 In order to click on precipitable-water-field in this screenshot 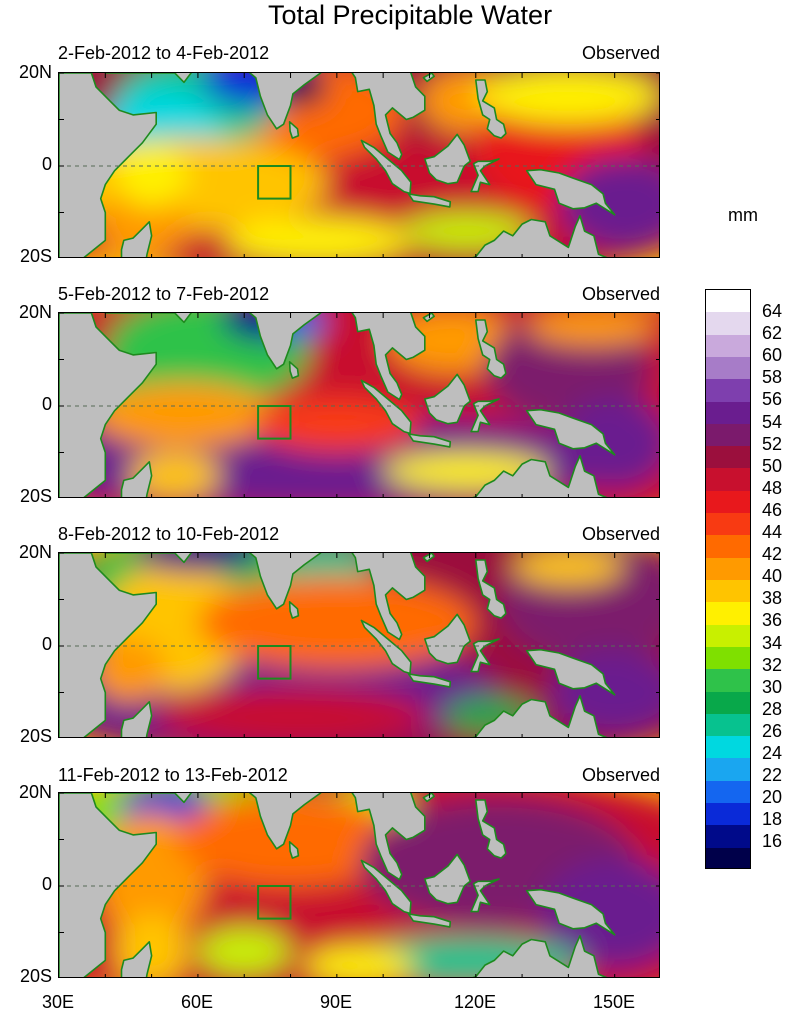, I will do `click(359, 165)`.